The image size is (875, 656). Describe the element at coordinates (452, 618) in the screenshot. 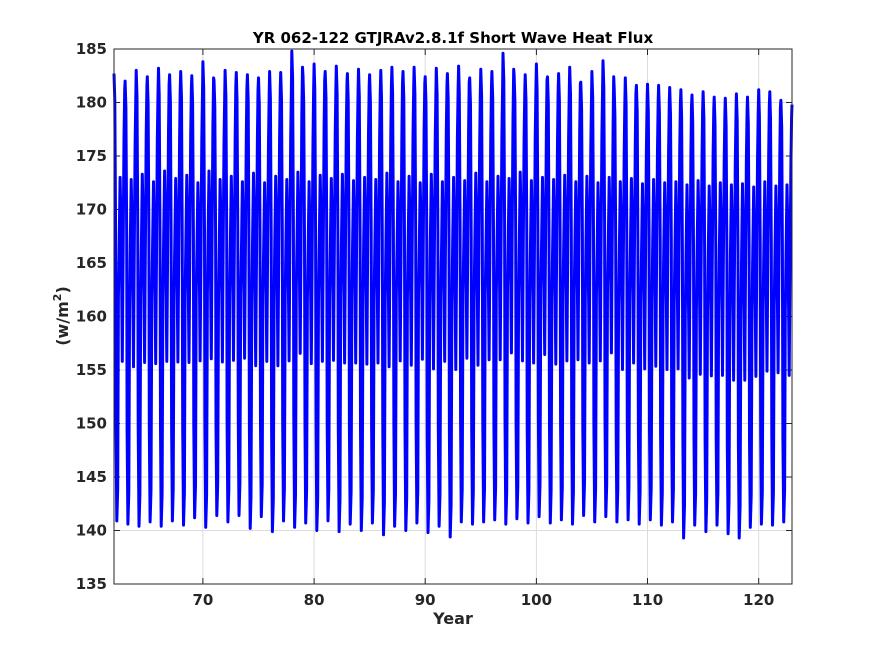

I see `x-axis-label: Year` at that location.